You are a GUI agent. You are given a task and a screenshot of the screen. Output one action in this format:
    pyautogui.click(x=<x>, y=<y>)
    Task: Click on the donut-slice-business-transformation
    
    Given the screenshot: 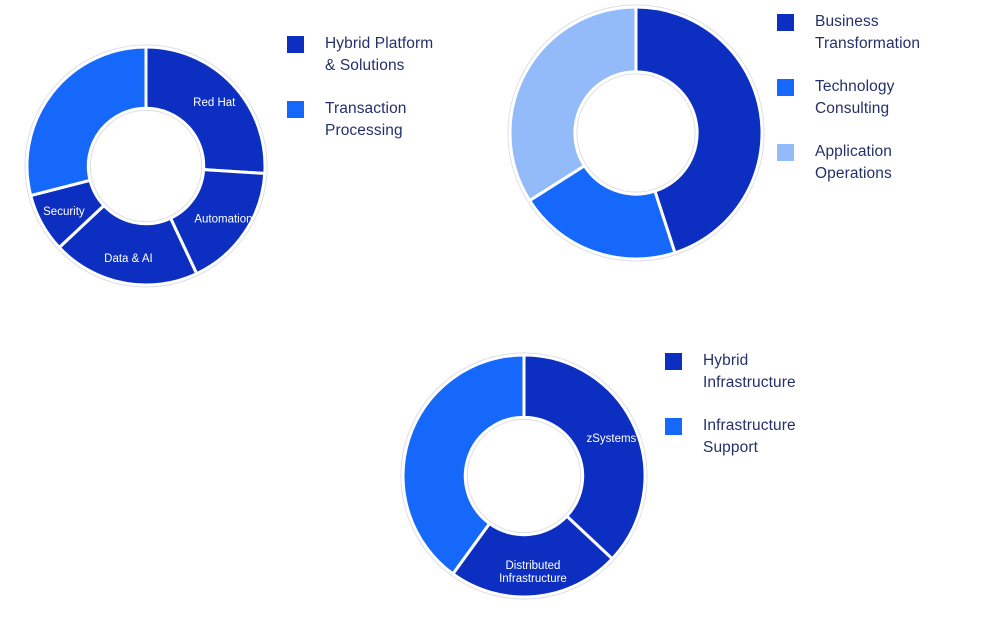 What is the action you would take?
    pyautogui.click(x=699, y=130)
    